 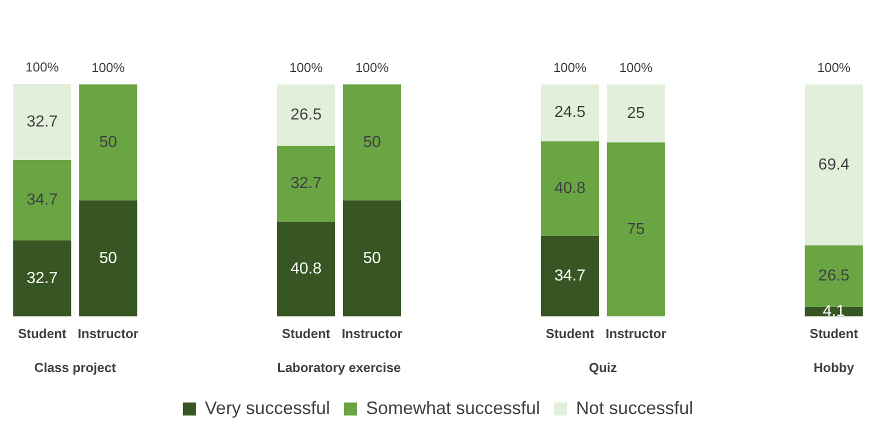 I want to click on data-label: 25, so click(x=636, y=113).